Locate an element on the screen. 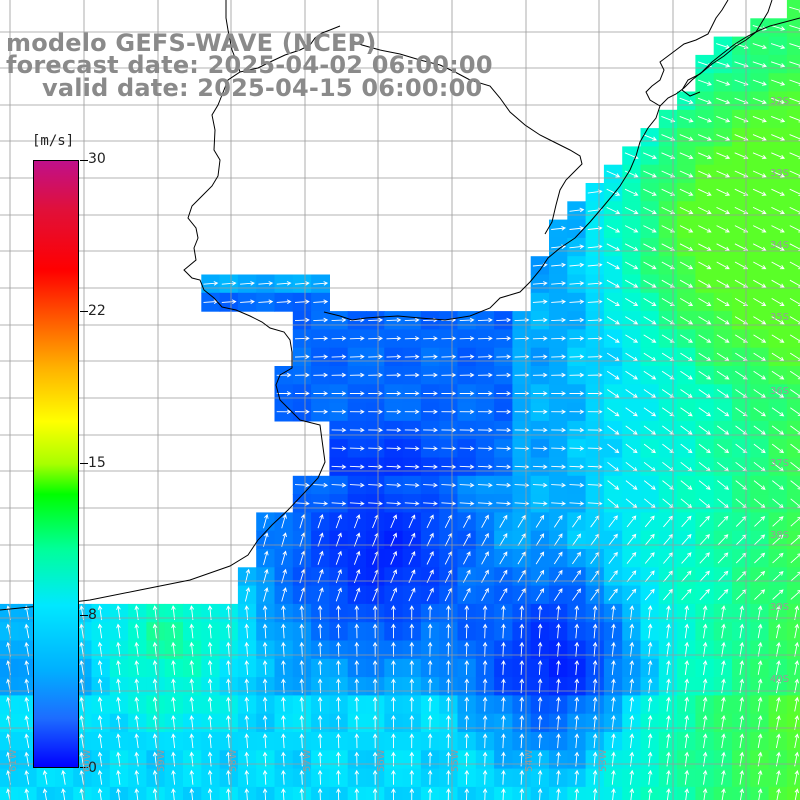 The width and height of the screenshot is (800, 800). lat-label: 37S is located at coordinates (780, 463).